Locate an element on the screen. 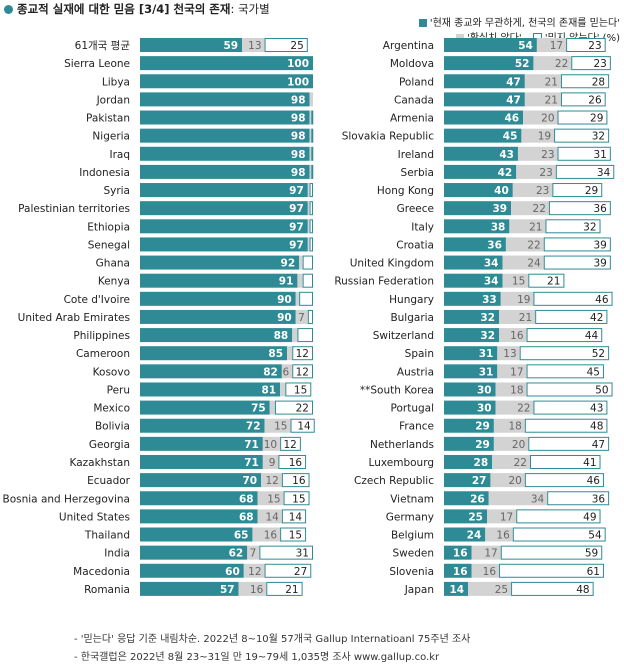  country-label: Syria is located at coordinates (116, 191).